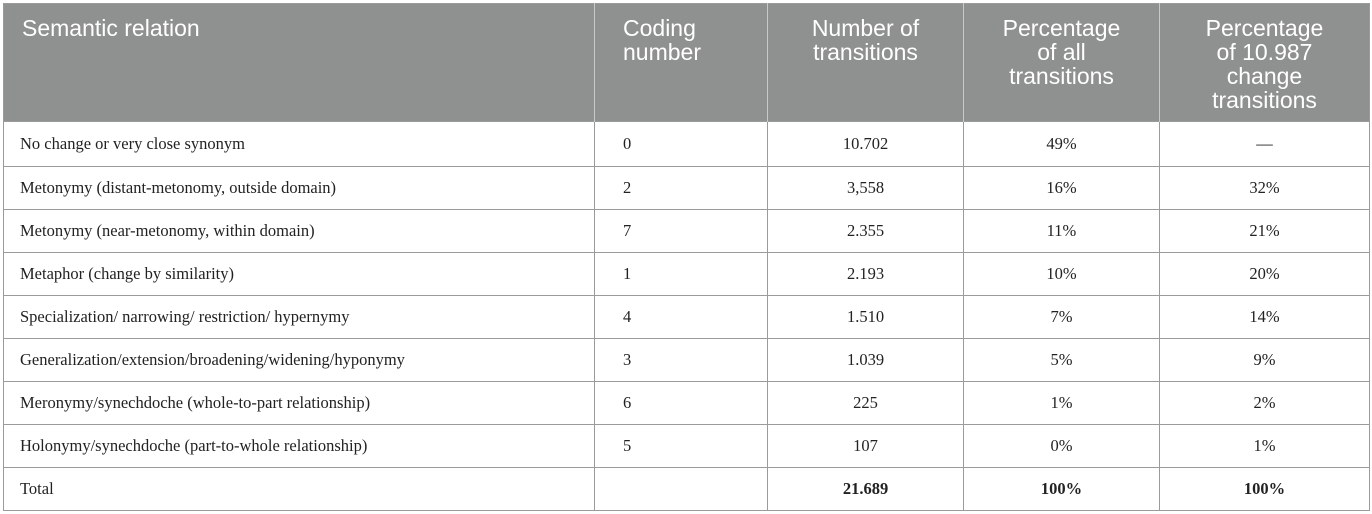  What do you see at coordinates (865, 274) in the screenshot?
I see `cell-count: 2.193` at bounding box center [865, 274].